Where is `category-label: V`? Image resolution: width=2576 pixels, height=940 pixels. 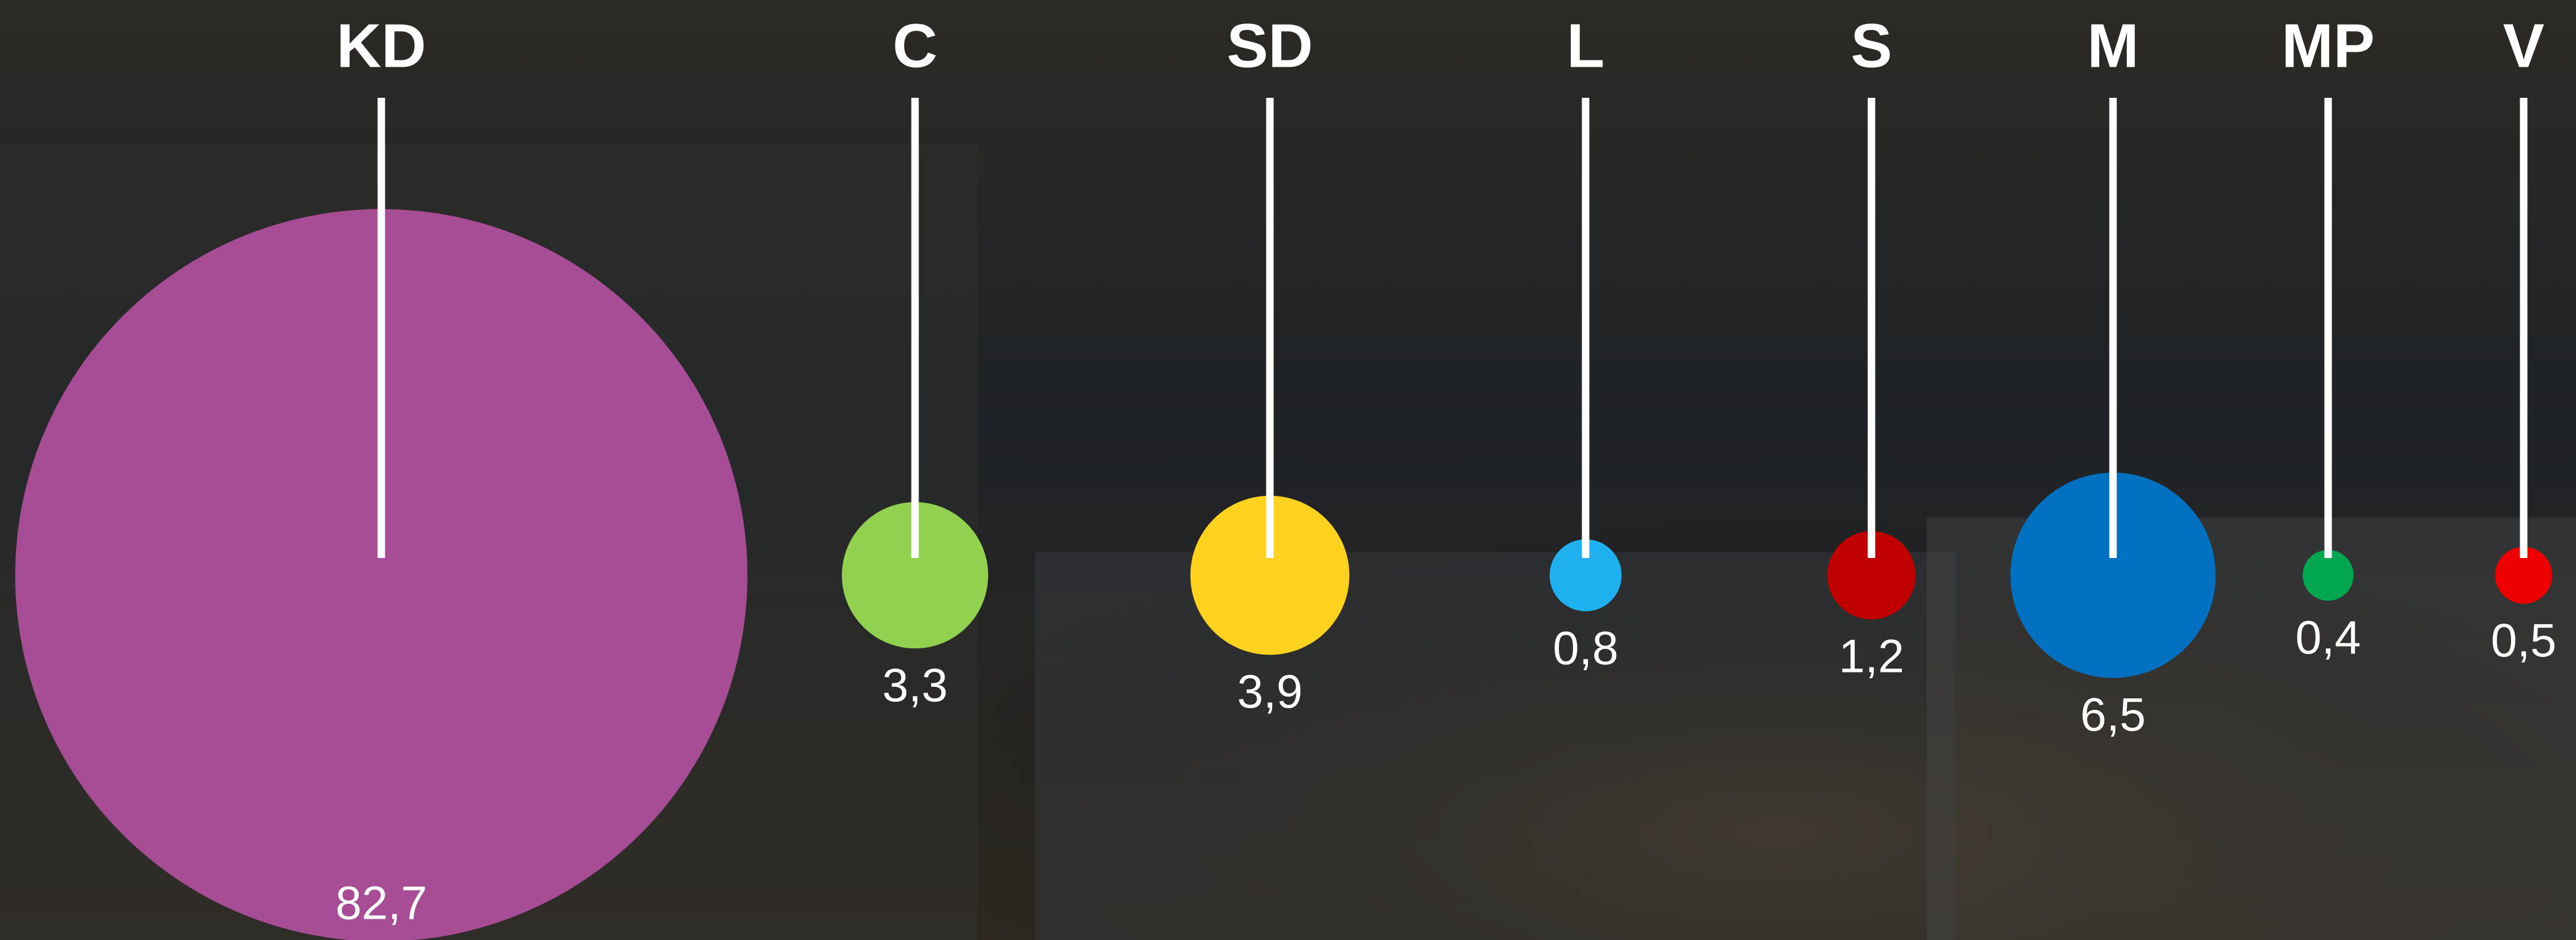 category-label: V is located at coordinates (2523, 46).